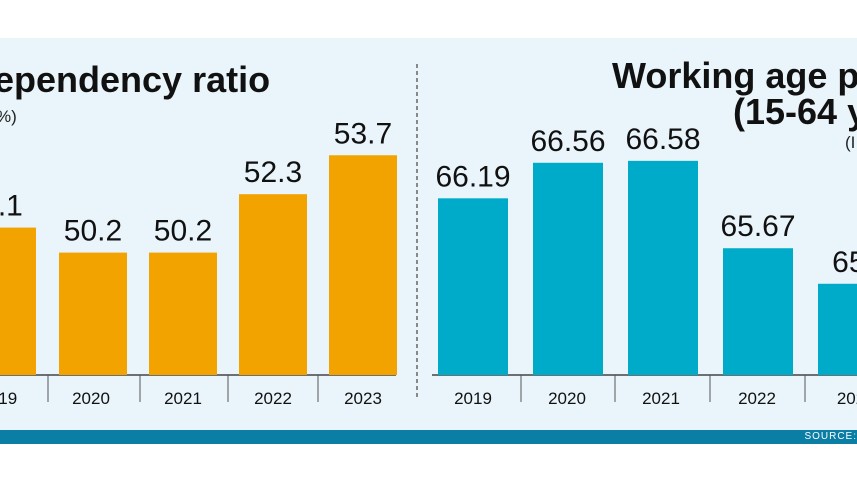 This screenshot has width=857, height=482. Describe the element at coordinates (830, 436) in the screenshot. I see `source-label: SOURCE:` at that location.